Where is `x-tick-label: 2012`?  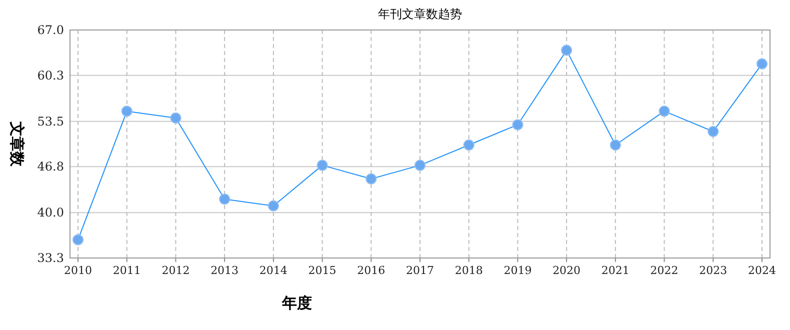
x-tick-label: 2012 is located at coordinates (176, 270).